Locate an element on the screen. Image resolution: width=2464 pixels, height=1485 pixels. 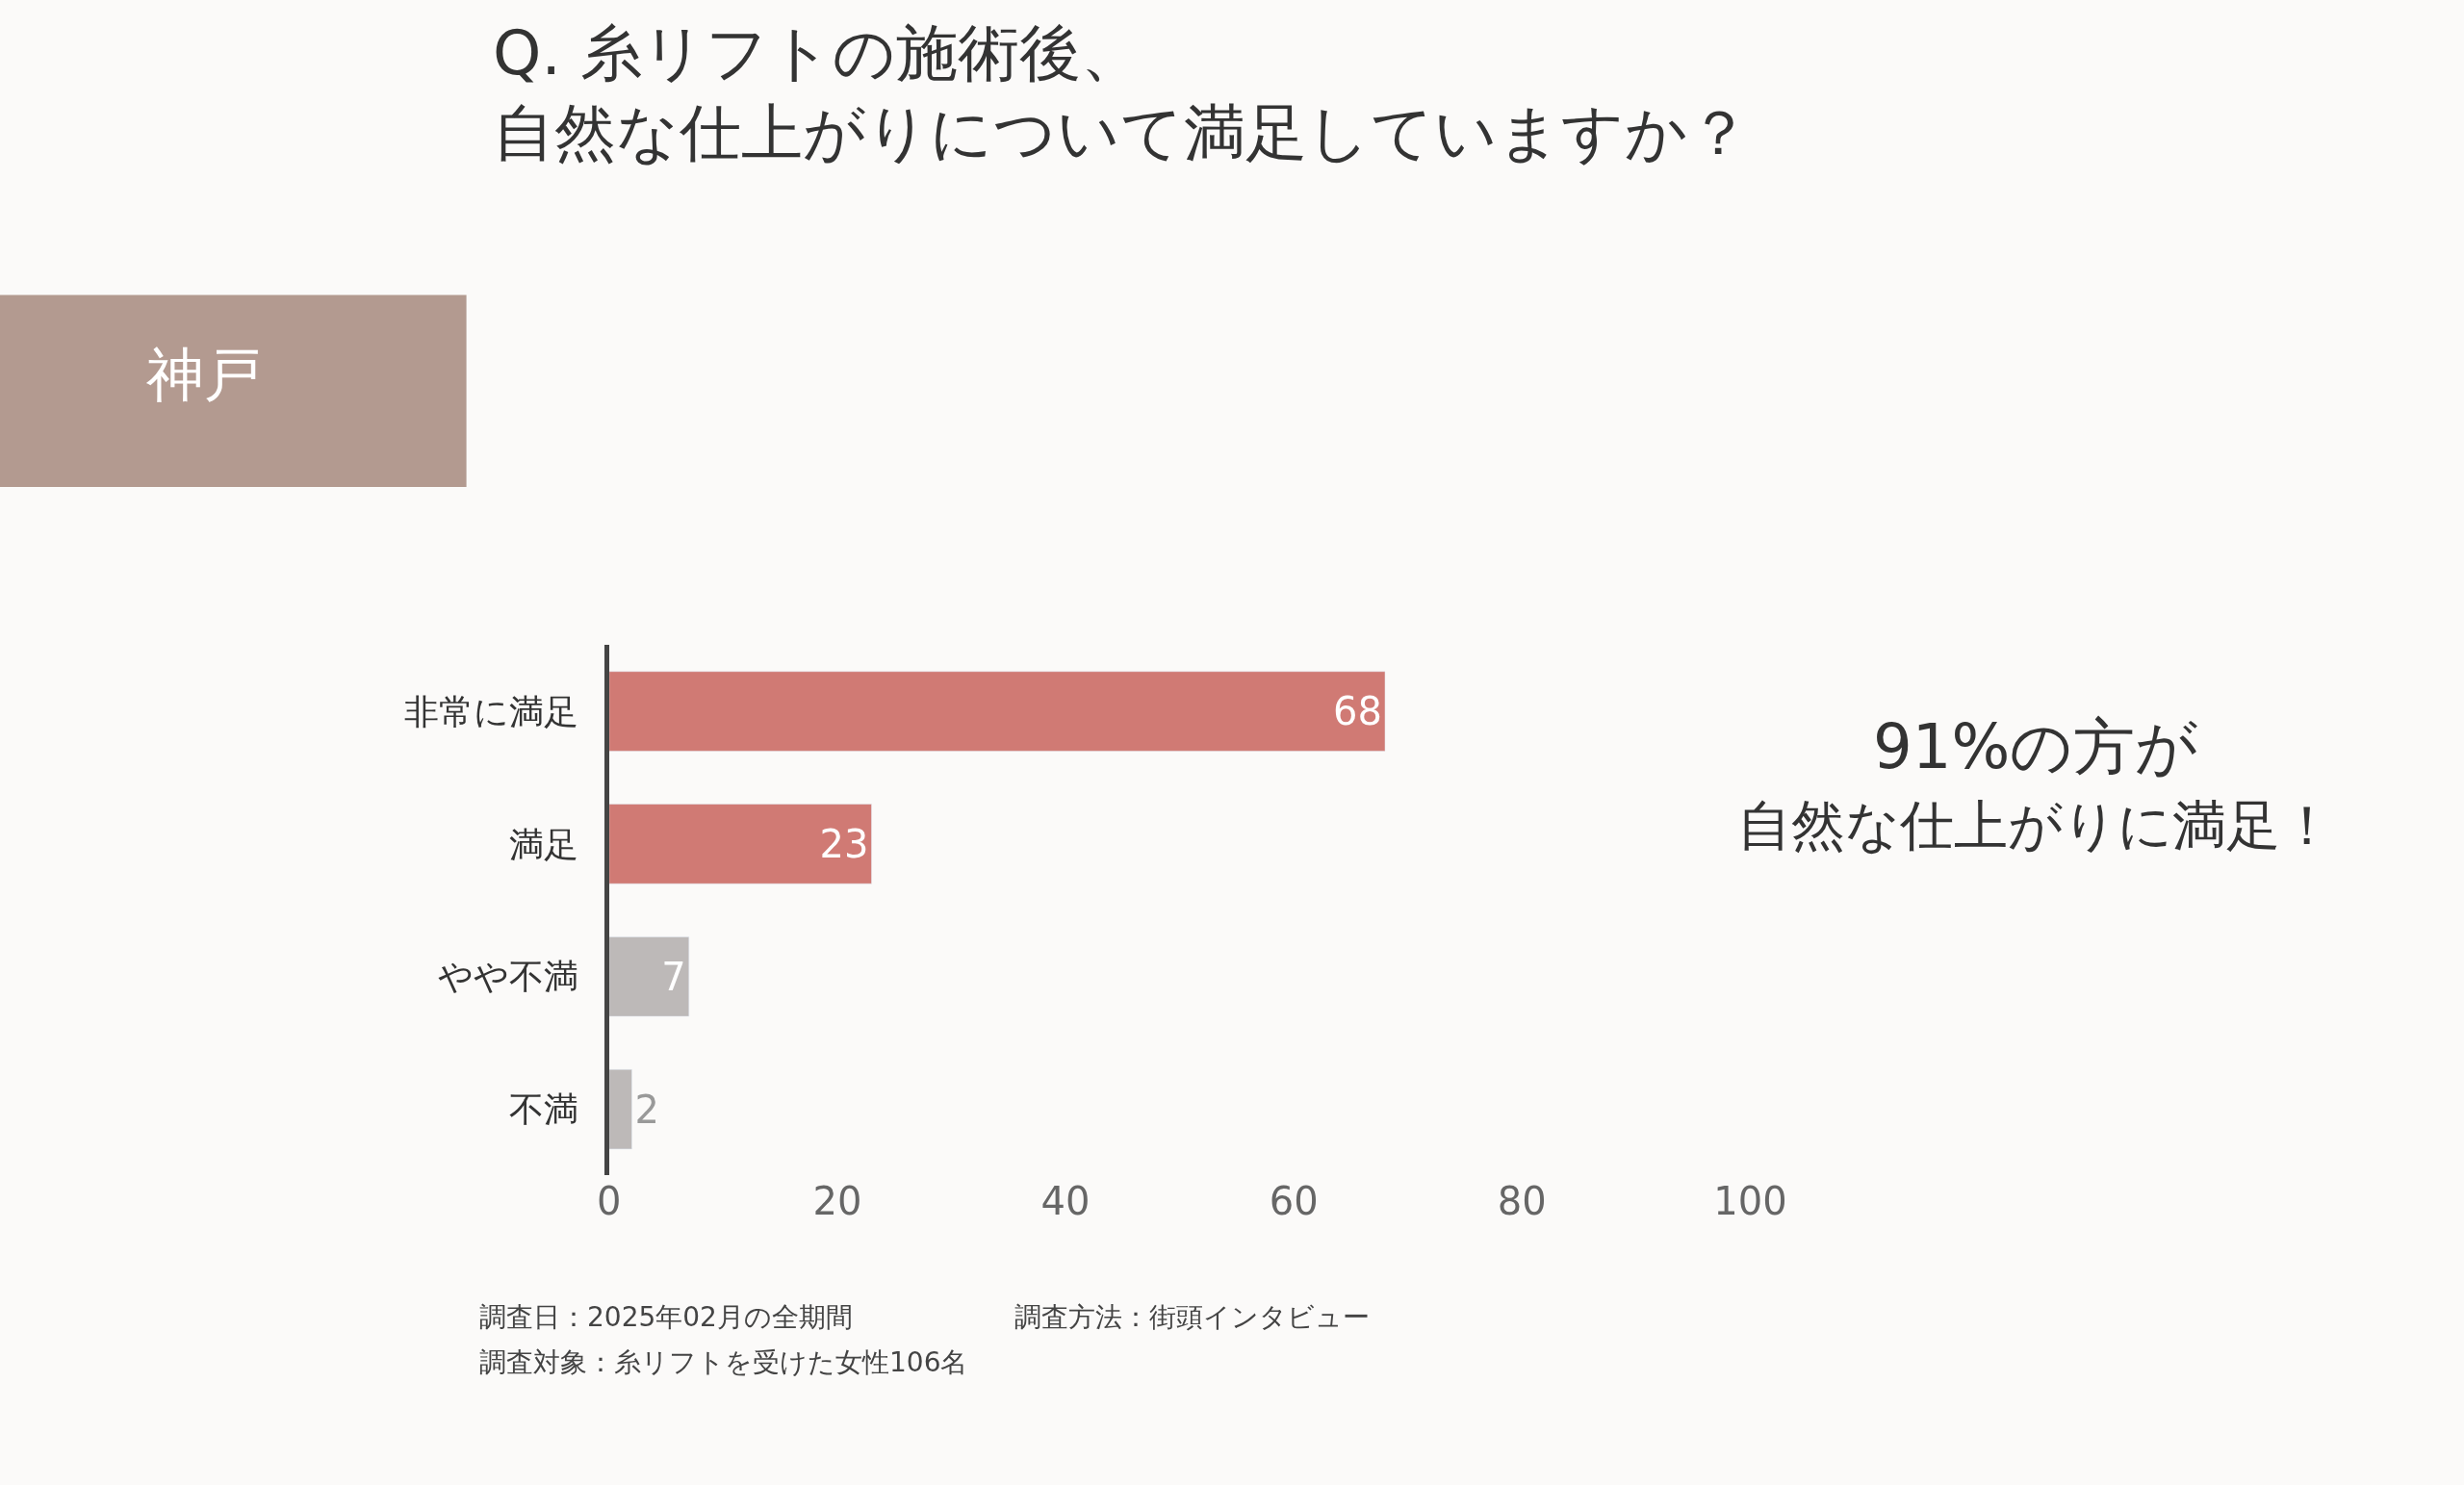
y-tick-label: 不満 is located at coordinates (543, 1109).